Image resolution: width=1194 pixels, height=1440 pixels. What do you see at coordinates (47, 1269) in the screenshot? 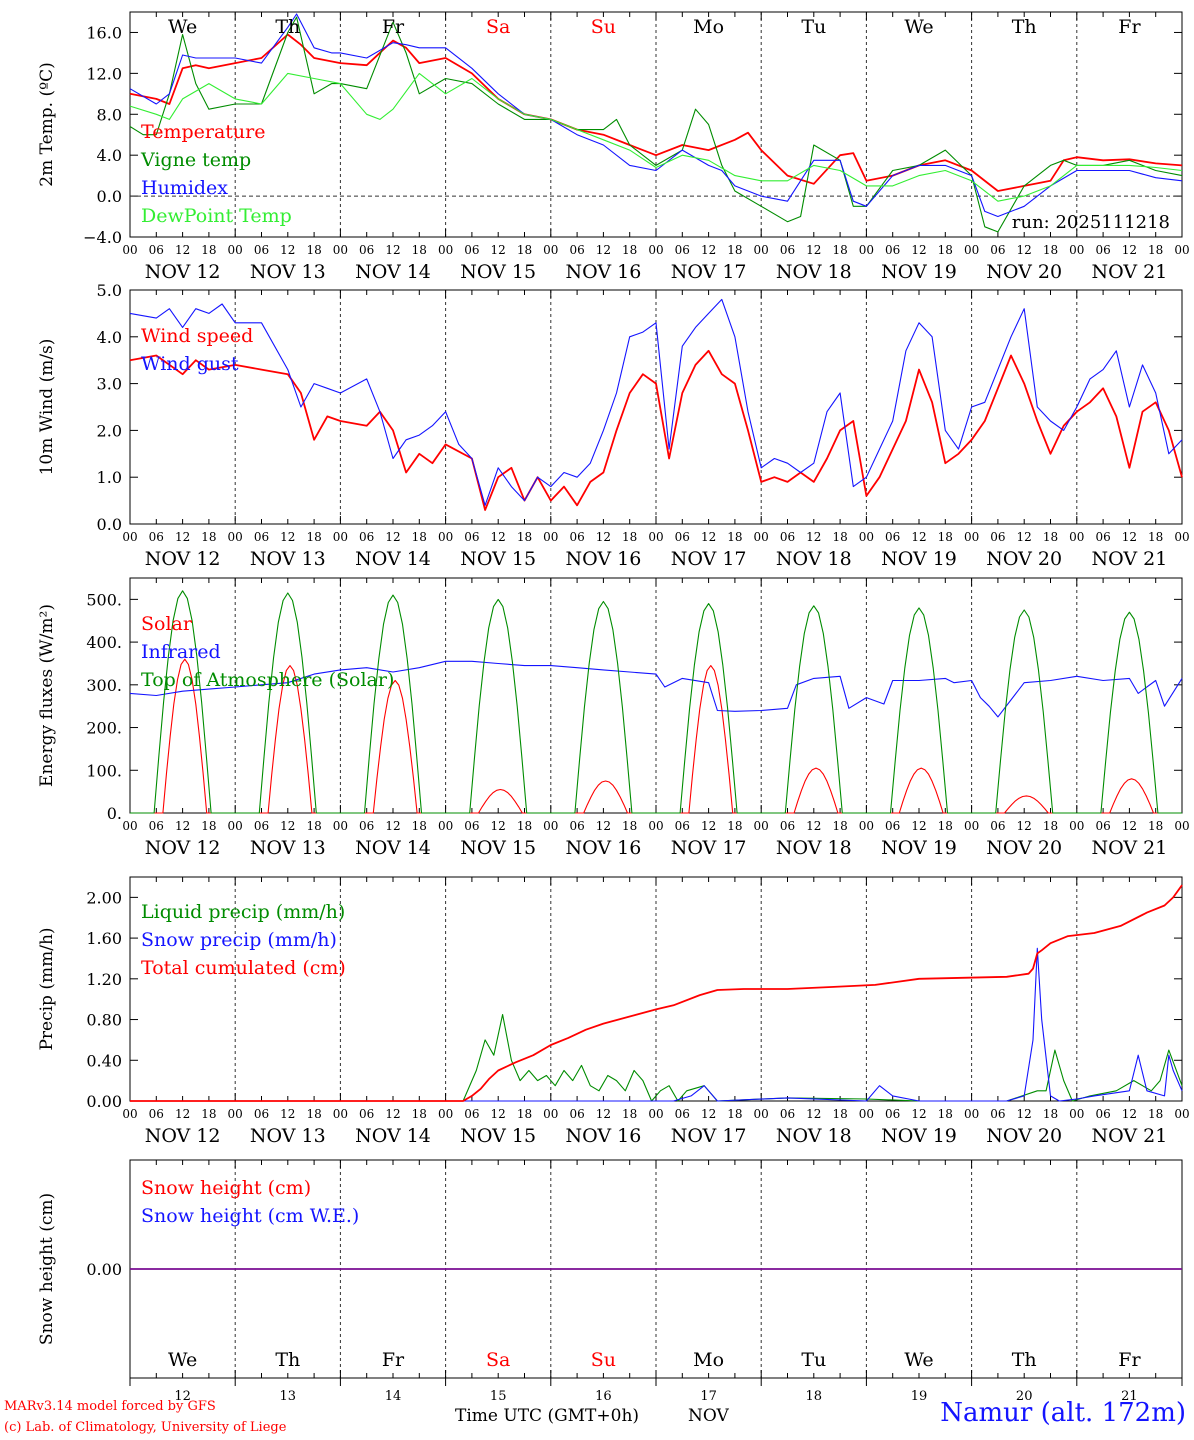
I see `y-axis-title: Snow height (cm)` at bounding box center [47, 1269].